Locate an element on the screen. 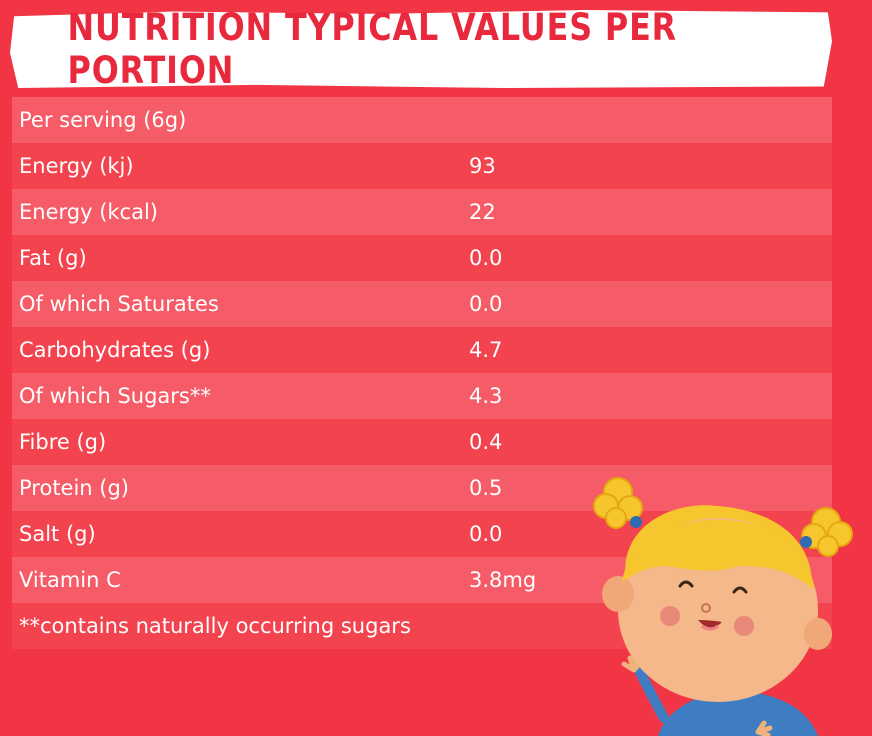 The height and width of the screenshot is (736, 872). row-label: Of which Sugars** is located at coordinates (115, 396).